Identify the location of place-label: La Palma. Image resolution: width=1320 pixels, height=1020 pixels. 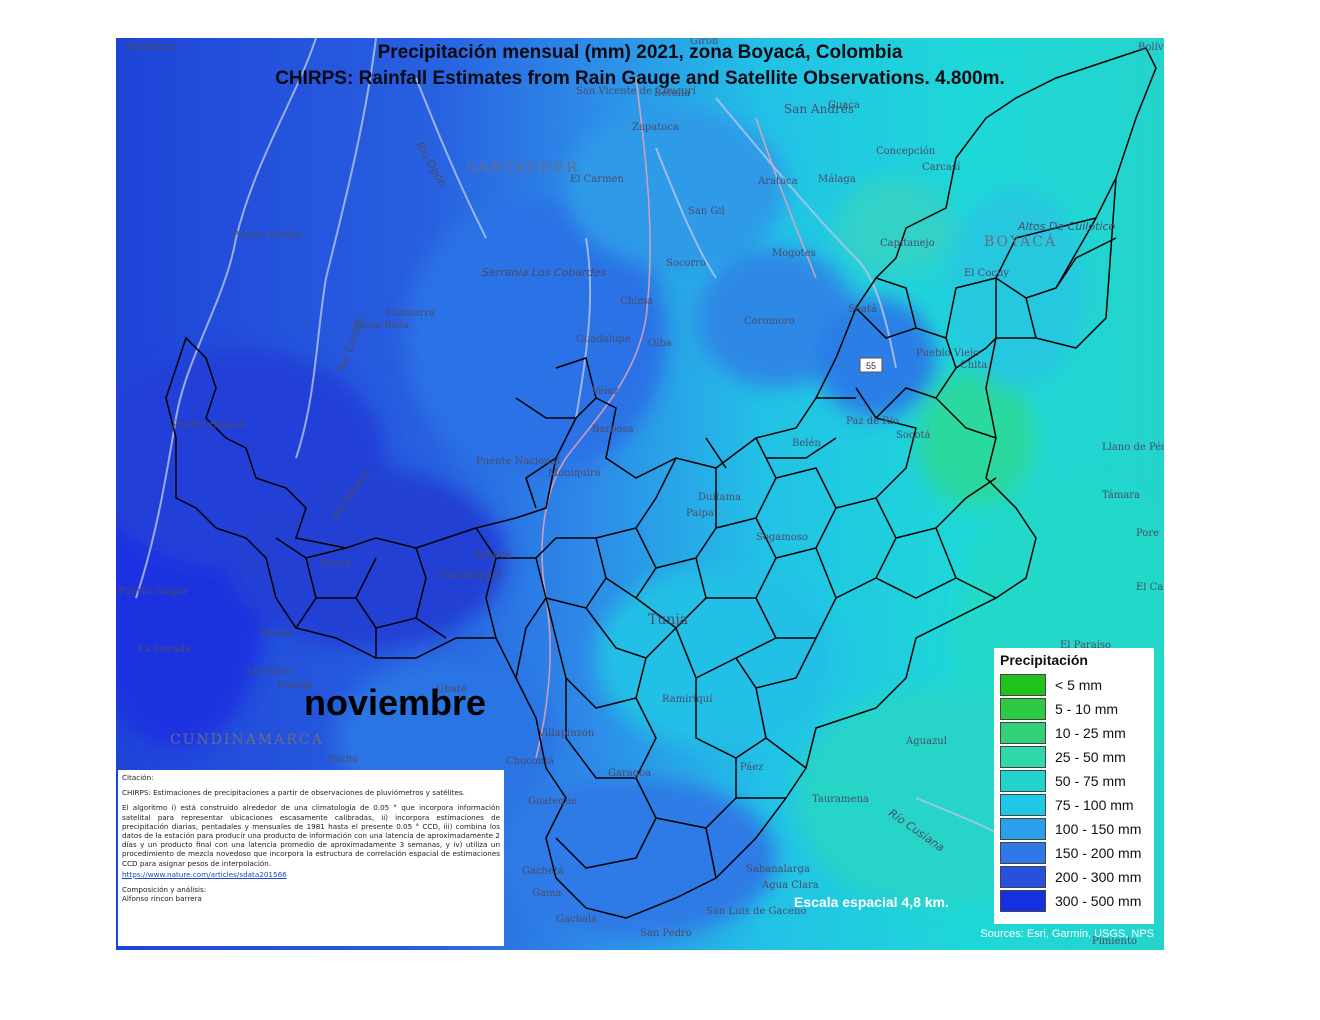
(269, 671).